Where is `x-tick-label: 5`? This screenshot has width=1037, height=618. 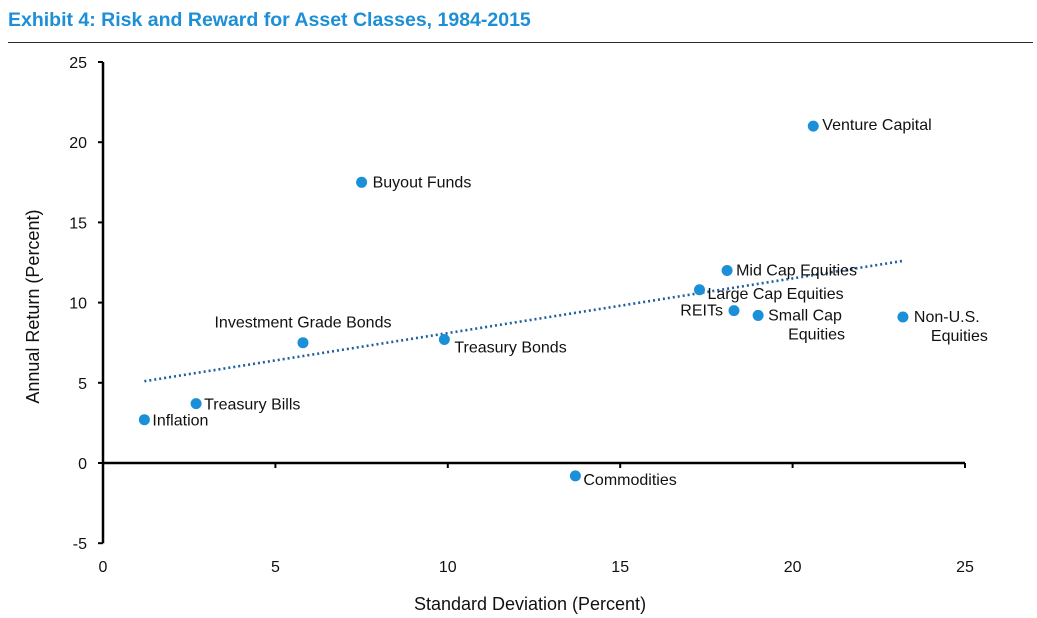 x-tick-label: 5 is located at coordinates (275, 567).